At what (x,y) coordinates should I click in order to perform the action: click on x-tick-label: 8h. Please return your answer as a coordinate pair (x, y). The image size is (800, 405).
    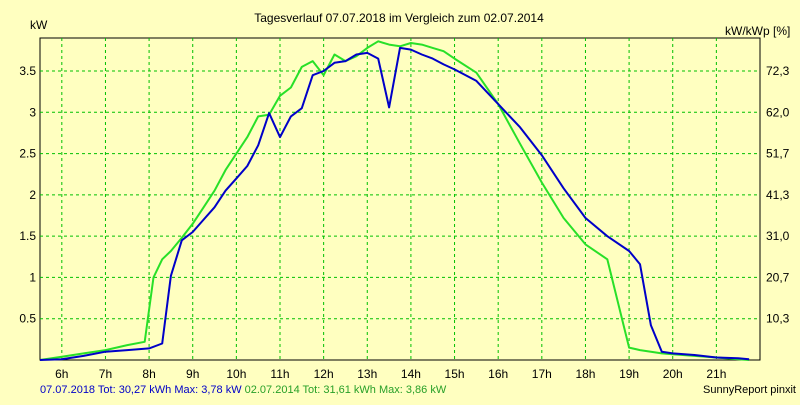
    Looking at the image, I should click on (148, 374).